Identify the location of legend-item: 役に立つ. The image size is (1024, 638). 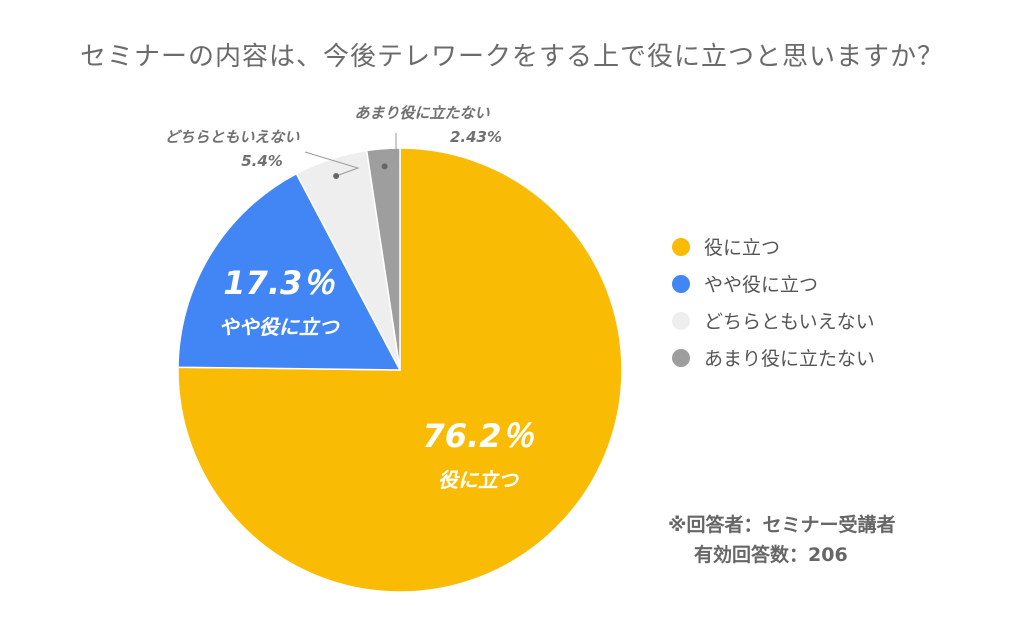
(773, 246).